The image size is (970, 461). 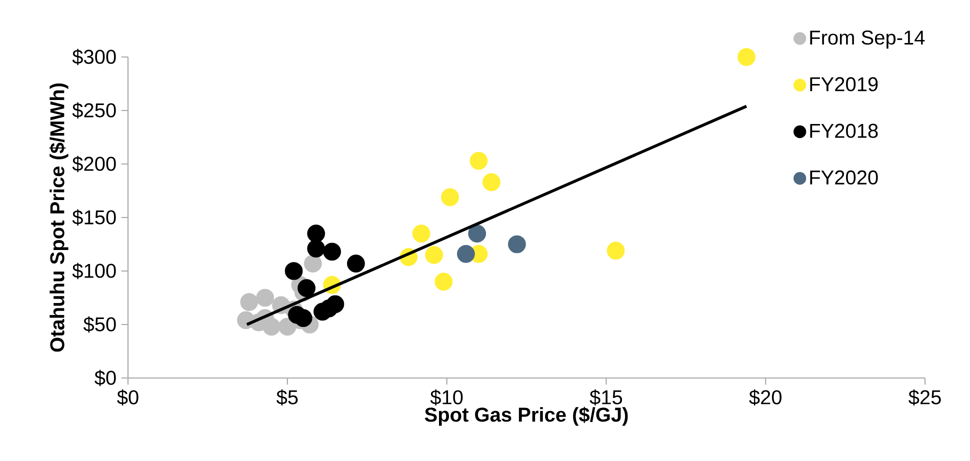 What do you see at coordinates (606, 397) in the screenshot?
I see `x-tick-label: $15` at bounding box center [606, 397].